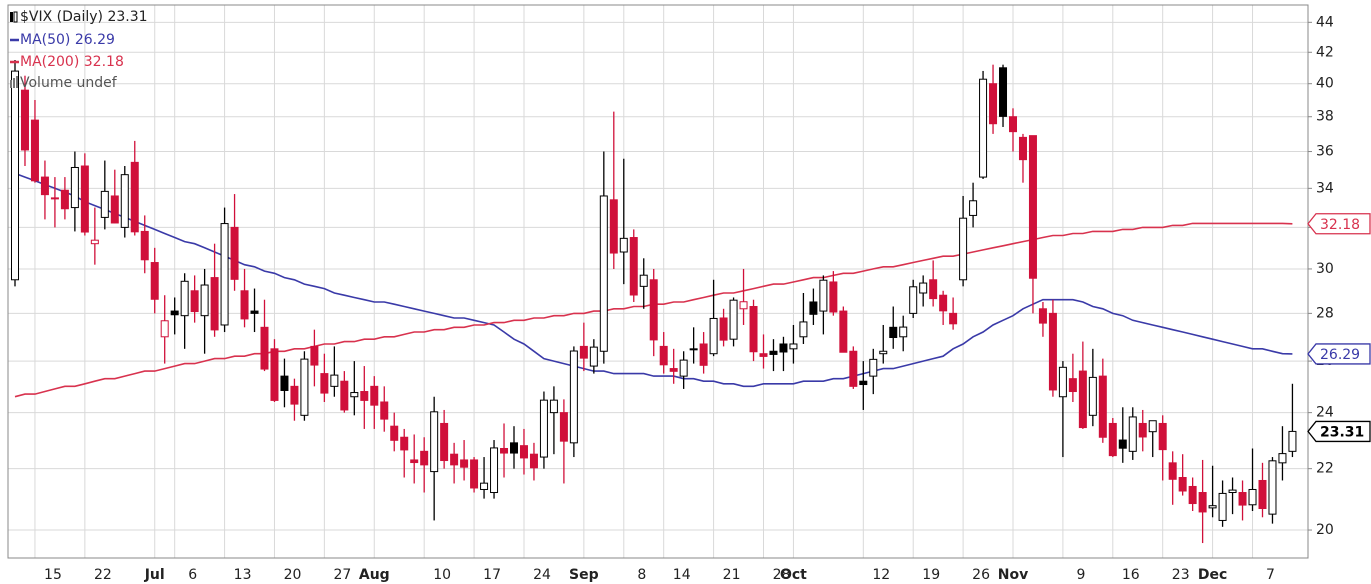 This screenshot has height=584, width=1371. I want to click on legend-text: MA(50), so click(45, 40).